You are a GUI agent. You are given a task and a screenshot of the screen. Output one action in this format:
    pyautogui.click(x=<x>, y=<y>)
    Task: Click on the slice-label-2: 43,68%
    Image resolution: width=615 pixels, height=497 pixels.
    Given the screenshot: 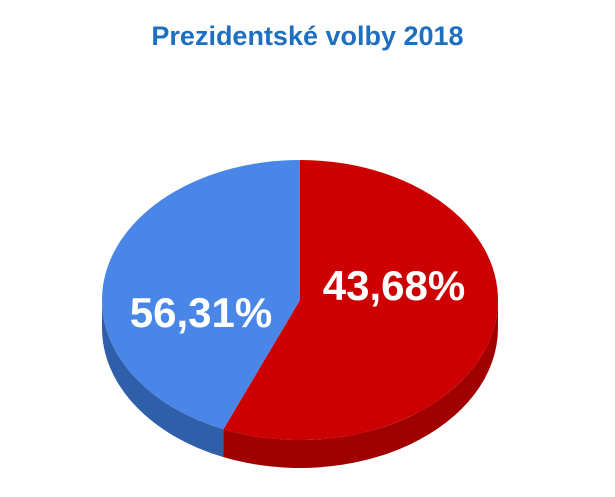 What is the action you would take?
    pyautogui.click(x=394, y=285)
    